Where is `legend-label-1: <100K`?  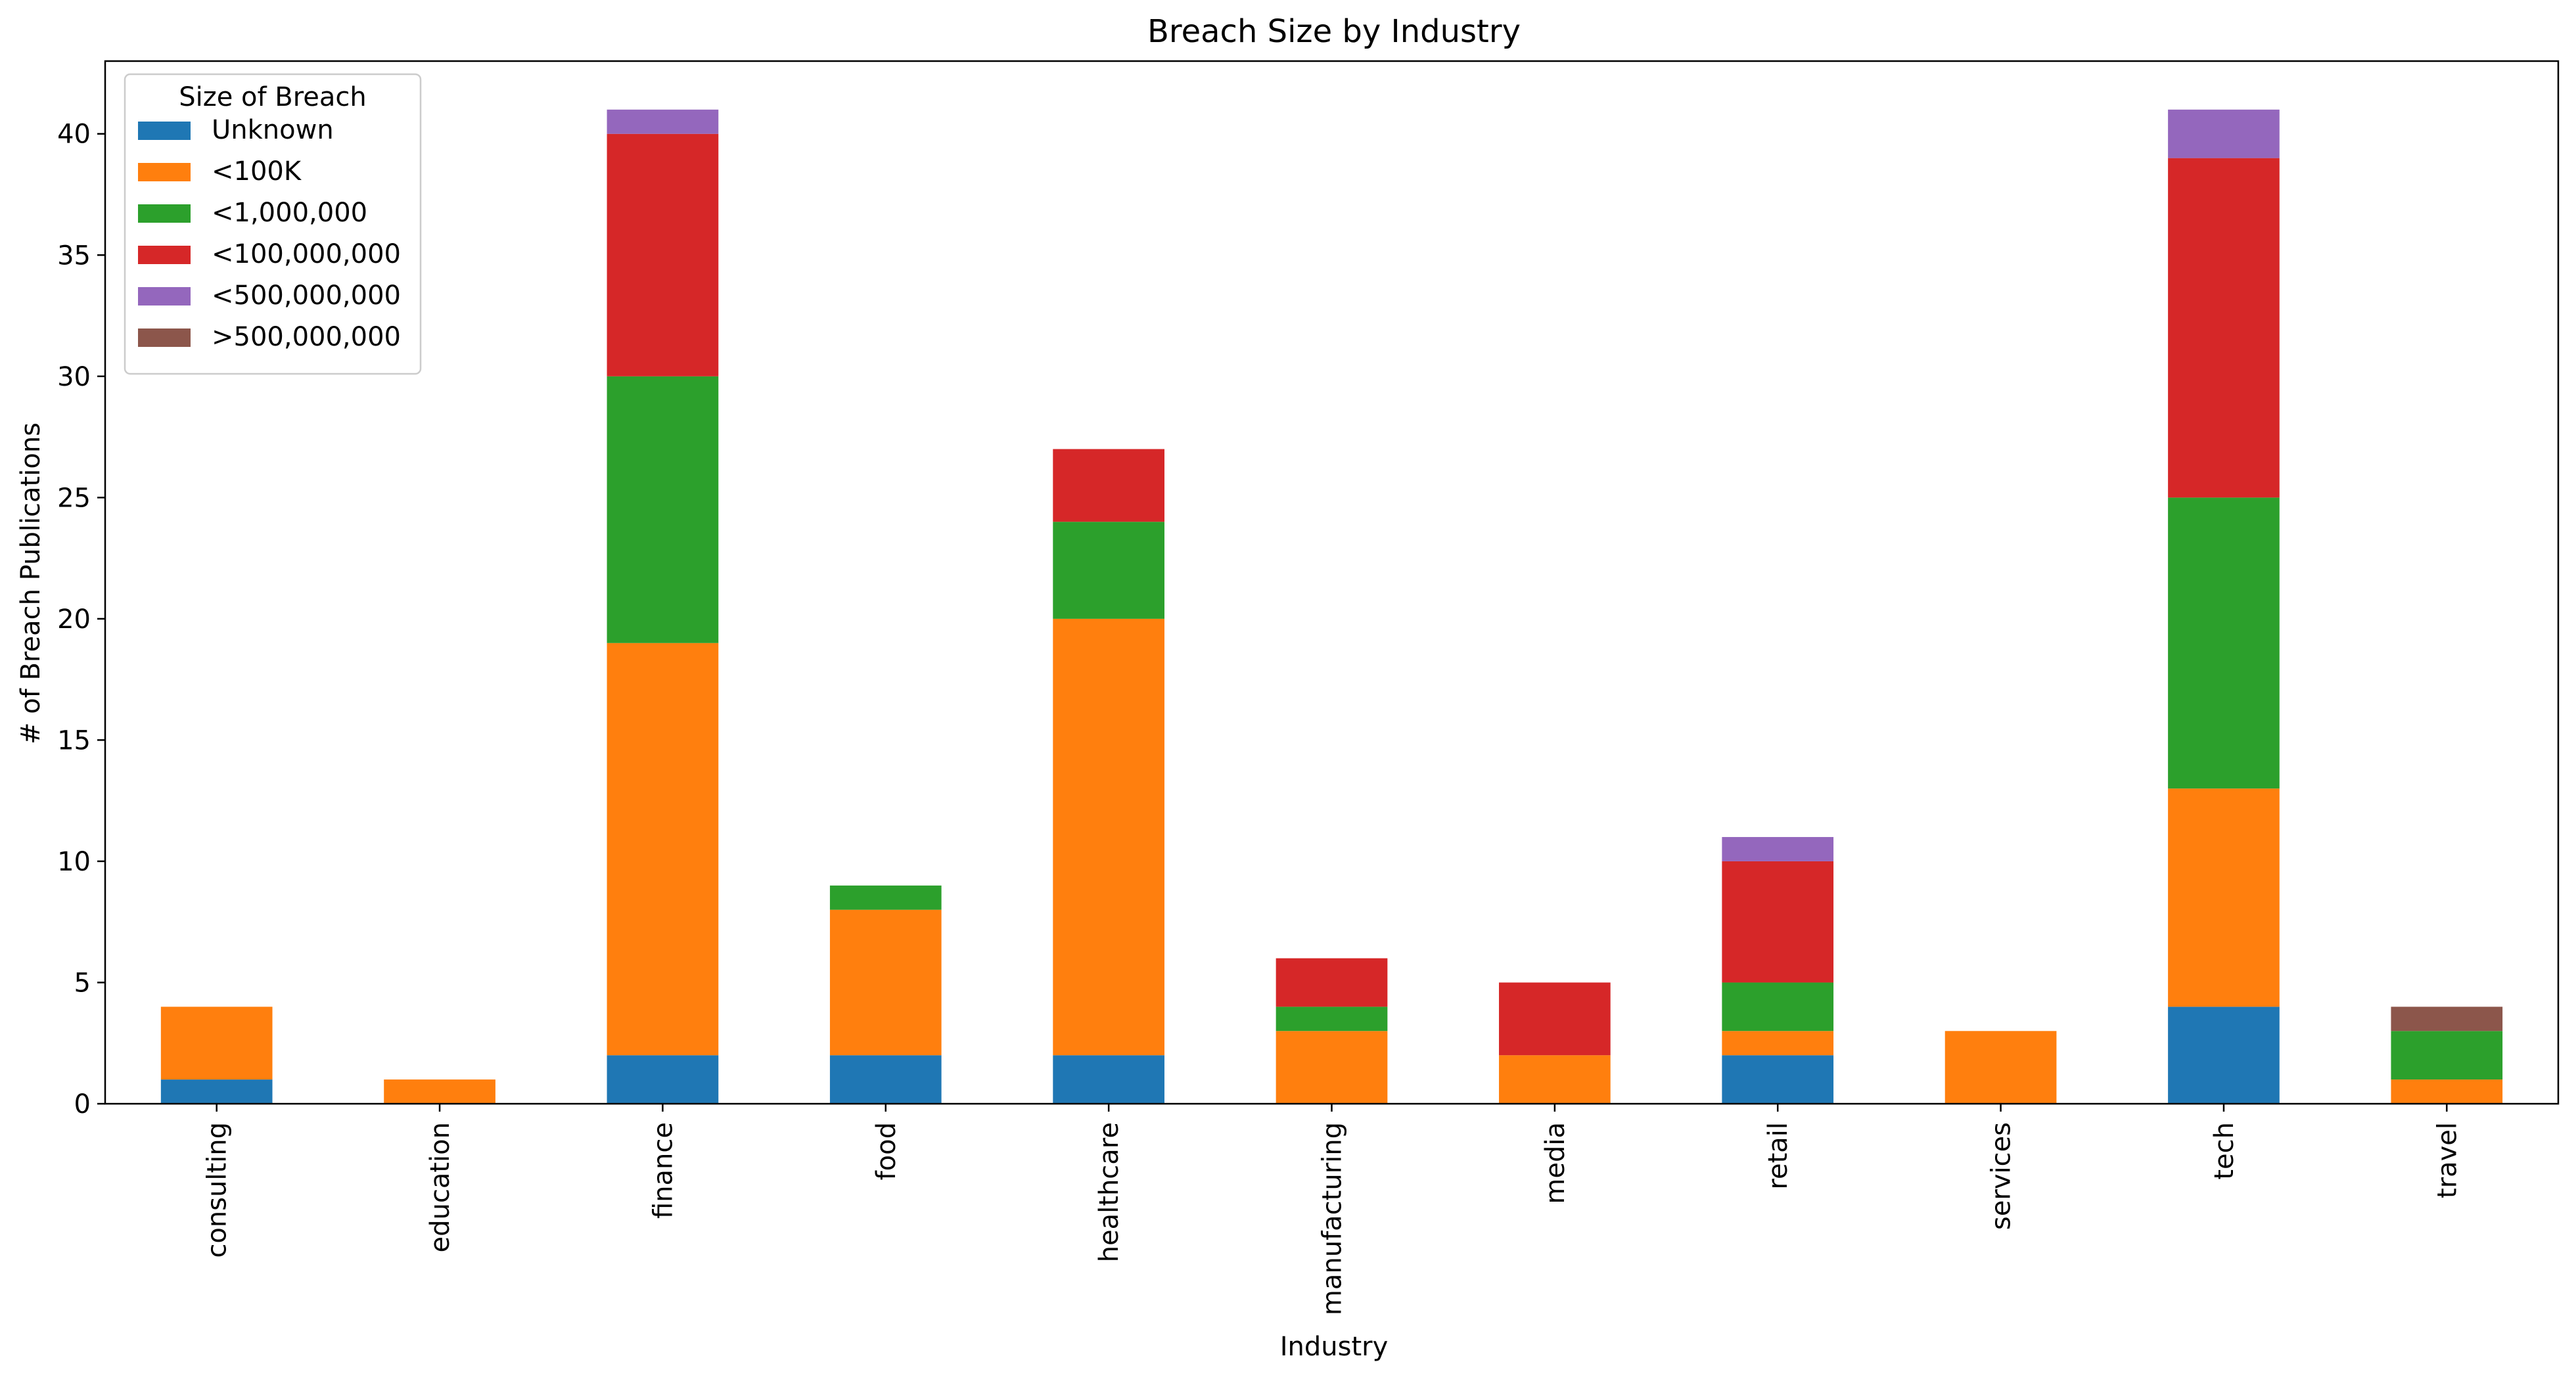 legend-label-1: <100K is located at coordinates (257, 171).